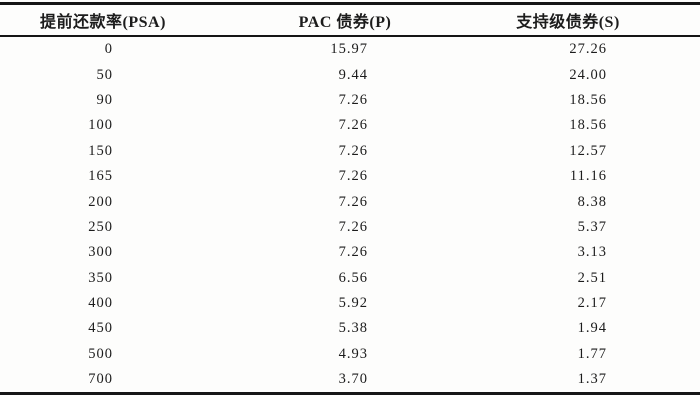 The width and height of the screenshot is (700, 400). Describe the element at coordinates (592, 303) in the screenshot. I see `cell-support: 2.17` at that location.